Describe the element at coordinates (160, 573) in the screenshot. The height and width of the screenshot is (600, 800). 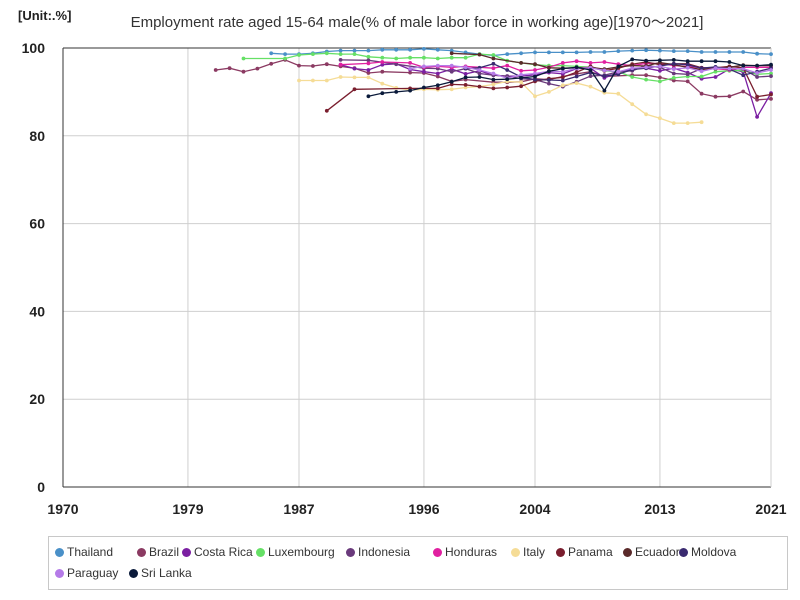
I see `legend-item-sri-lanka: Sri Lanka` at that location.